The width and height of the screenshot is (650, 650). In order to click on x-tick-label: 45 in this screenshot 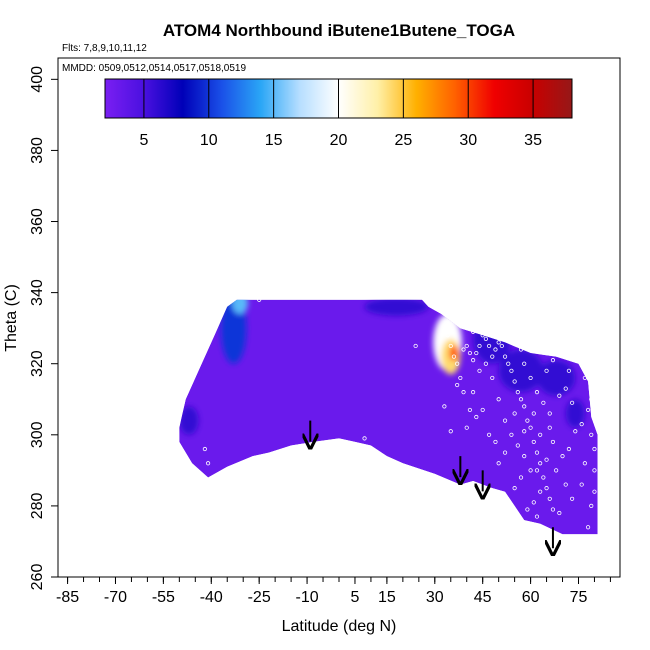, I will do `click(483, 597)`.